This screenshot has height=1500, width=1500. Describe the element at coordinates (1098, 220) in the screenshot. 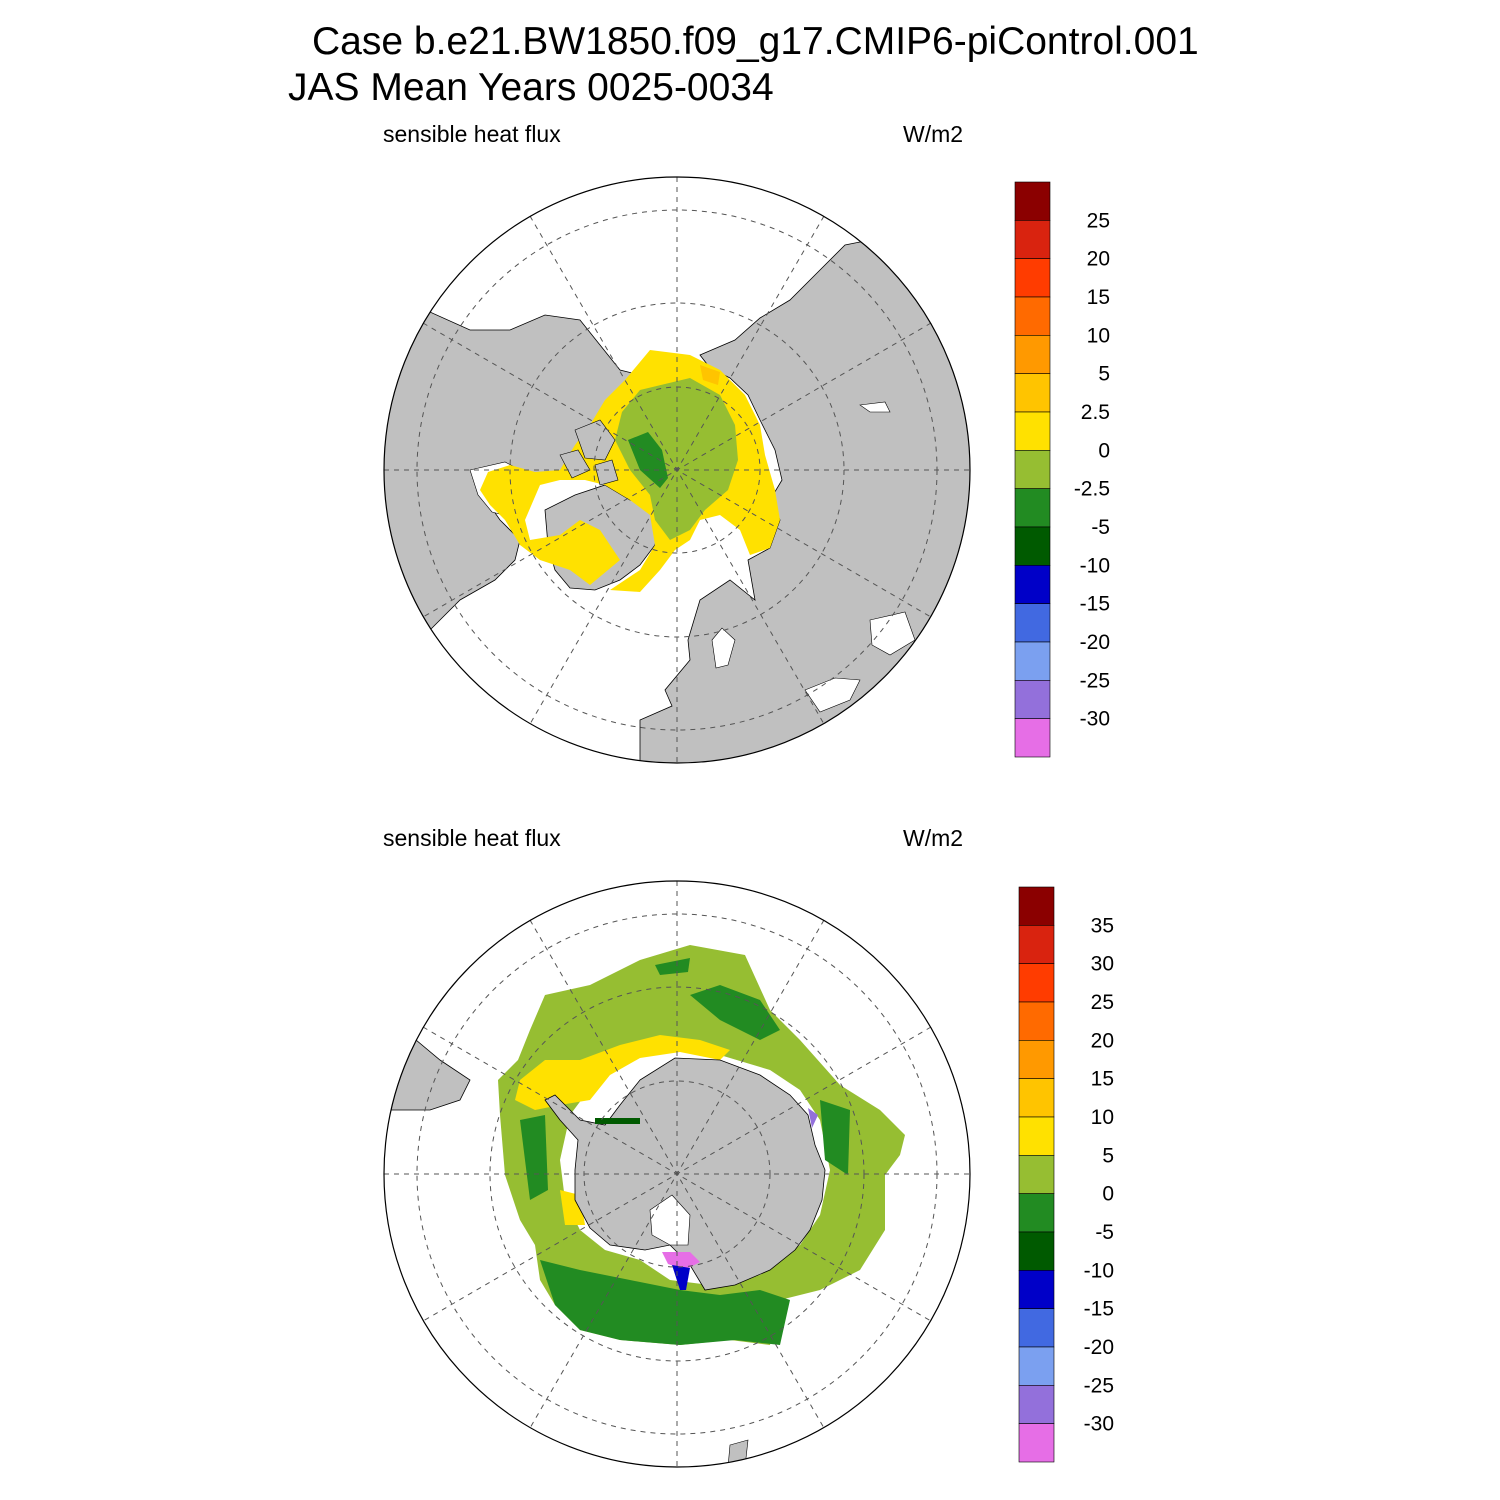

I see `north-colorbar-label: 25` at that location.